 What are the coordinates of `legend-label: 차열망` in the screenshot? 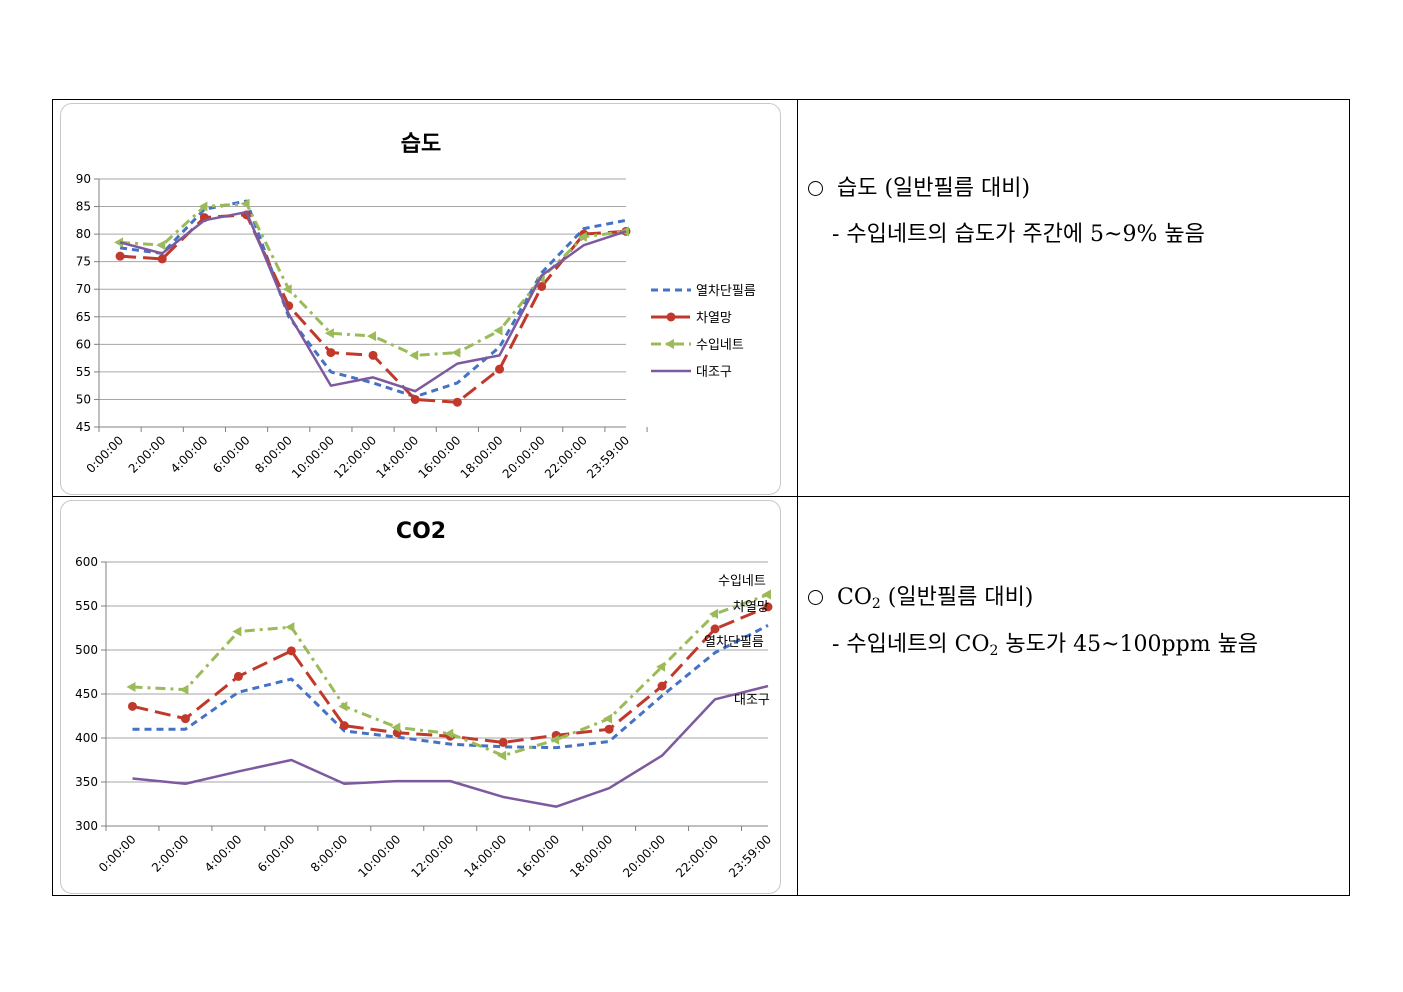 It's located at (714, 318).